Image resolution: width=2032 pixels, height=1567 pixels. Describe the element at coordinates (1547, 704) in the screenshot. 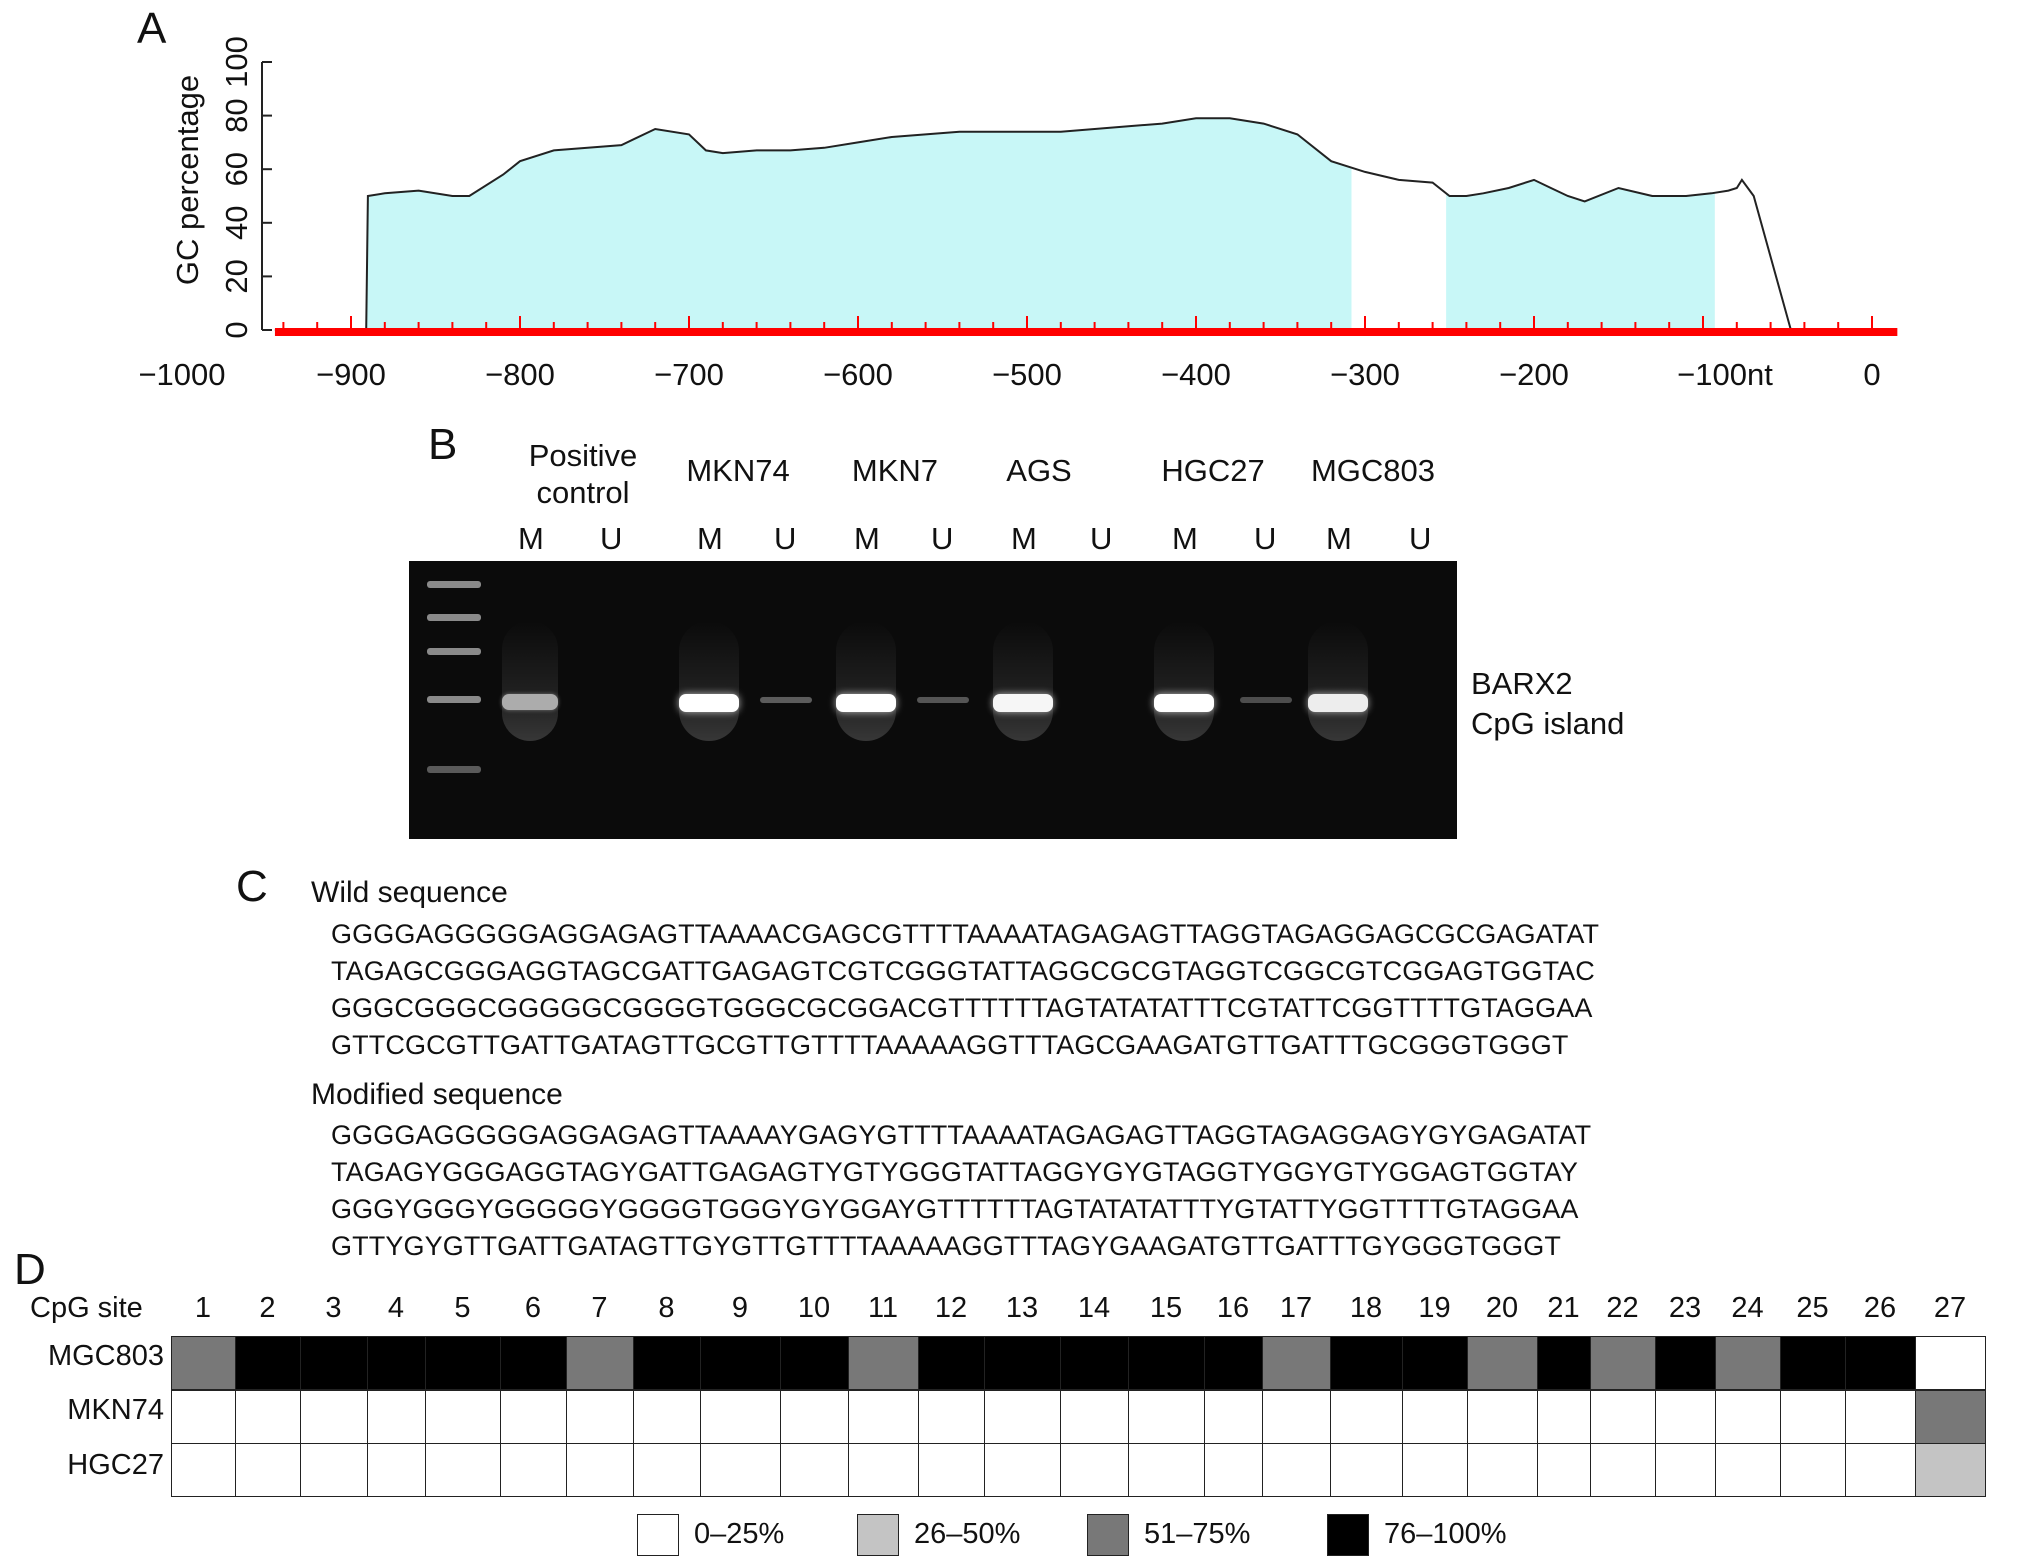

I see `gene-label: BARX2 CpG island` at that location.